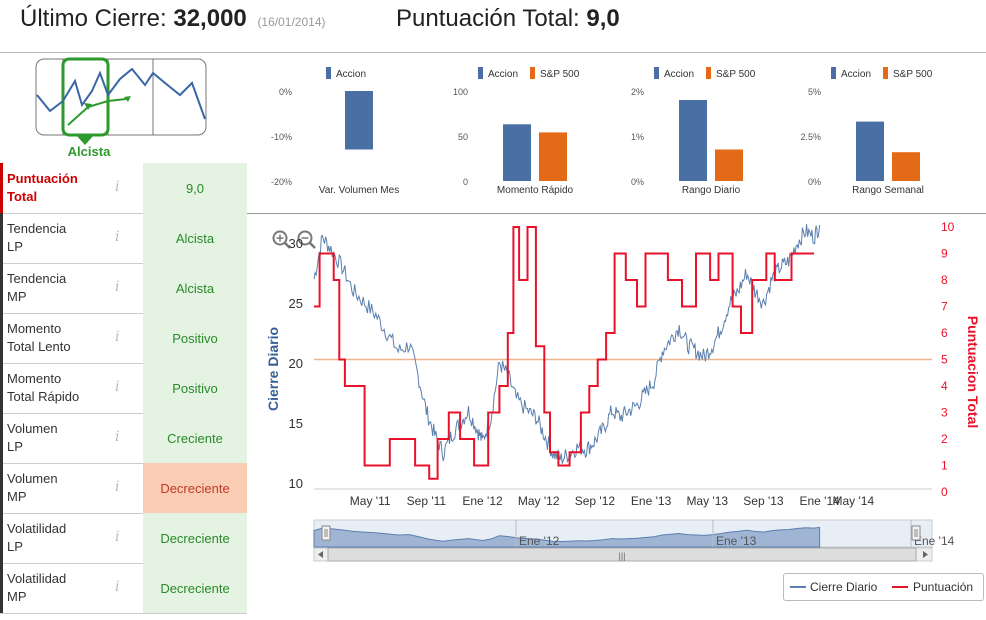 This screenshot has width=986, height=620. I want to click on trend-pointer, so click(85, 140).